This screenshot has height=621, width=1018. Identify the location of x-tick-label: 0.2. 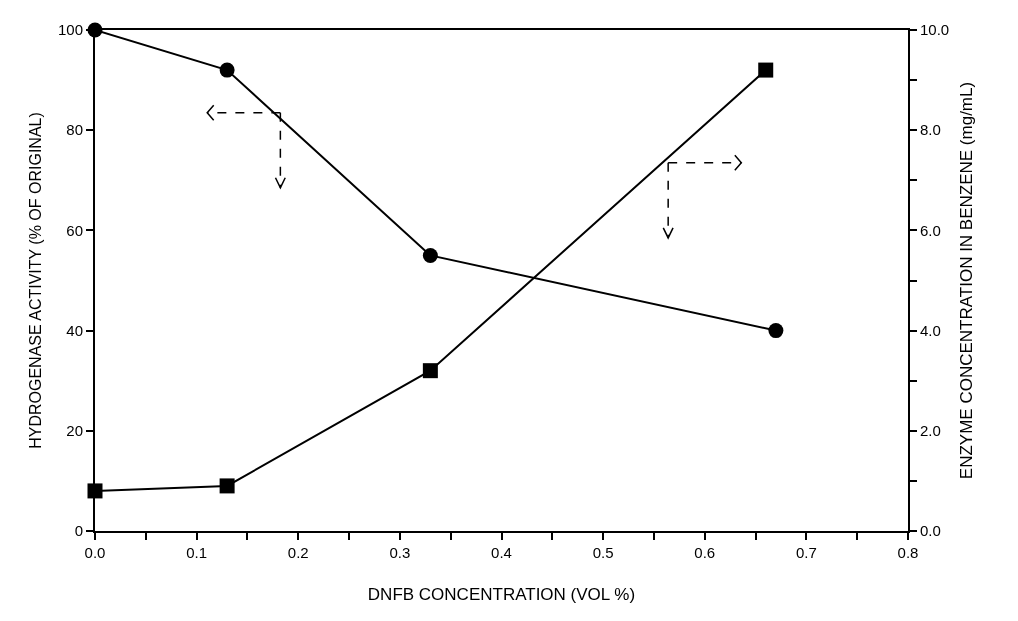
(298, 552).